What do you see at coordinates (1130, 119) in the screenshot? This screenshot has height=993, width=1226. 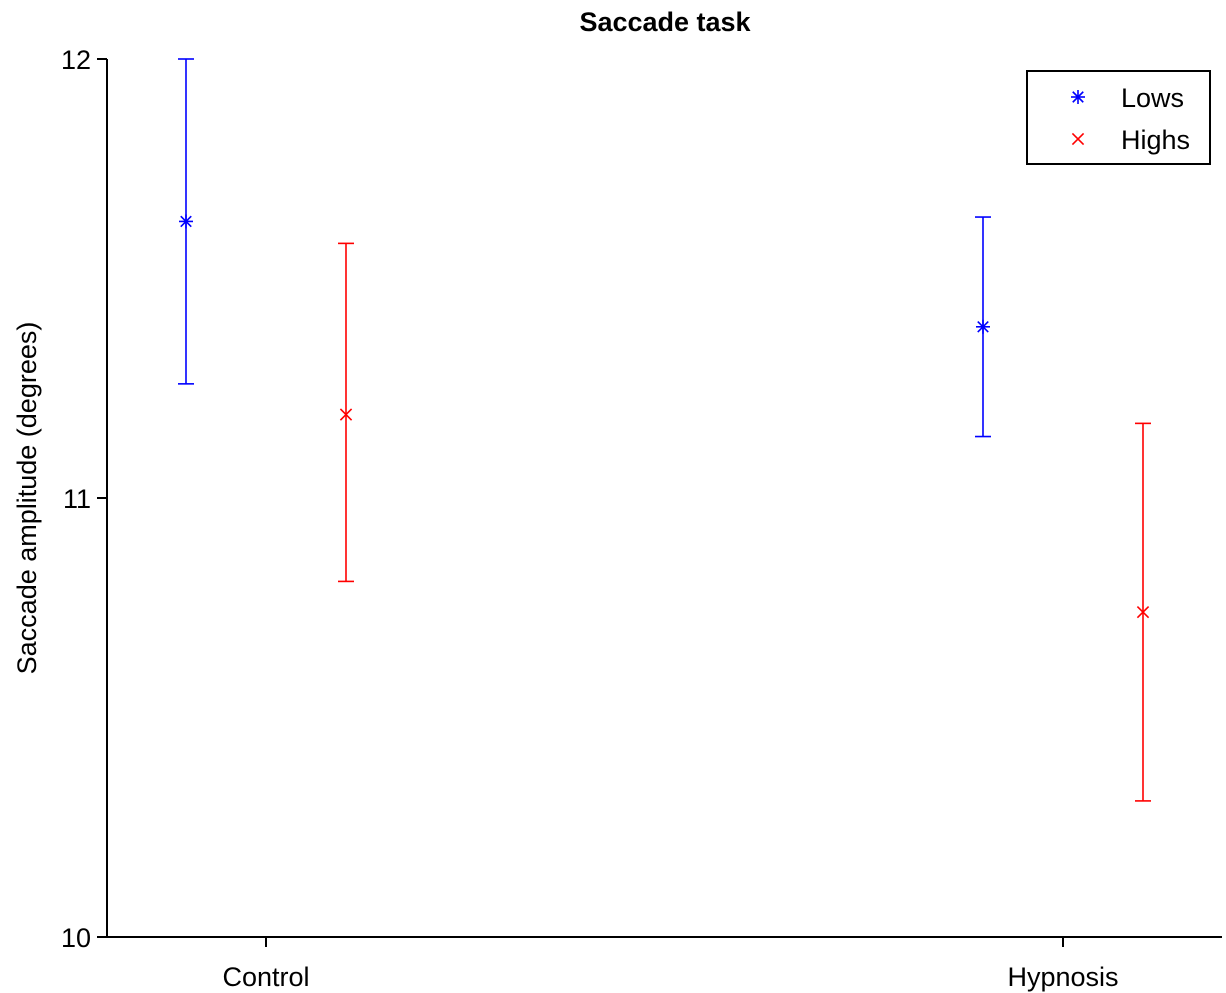 I see `legend-entries: Lows Highs` at bounding box center [1130, 119].